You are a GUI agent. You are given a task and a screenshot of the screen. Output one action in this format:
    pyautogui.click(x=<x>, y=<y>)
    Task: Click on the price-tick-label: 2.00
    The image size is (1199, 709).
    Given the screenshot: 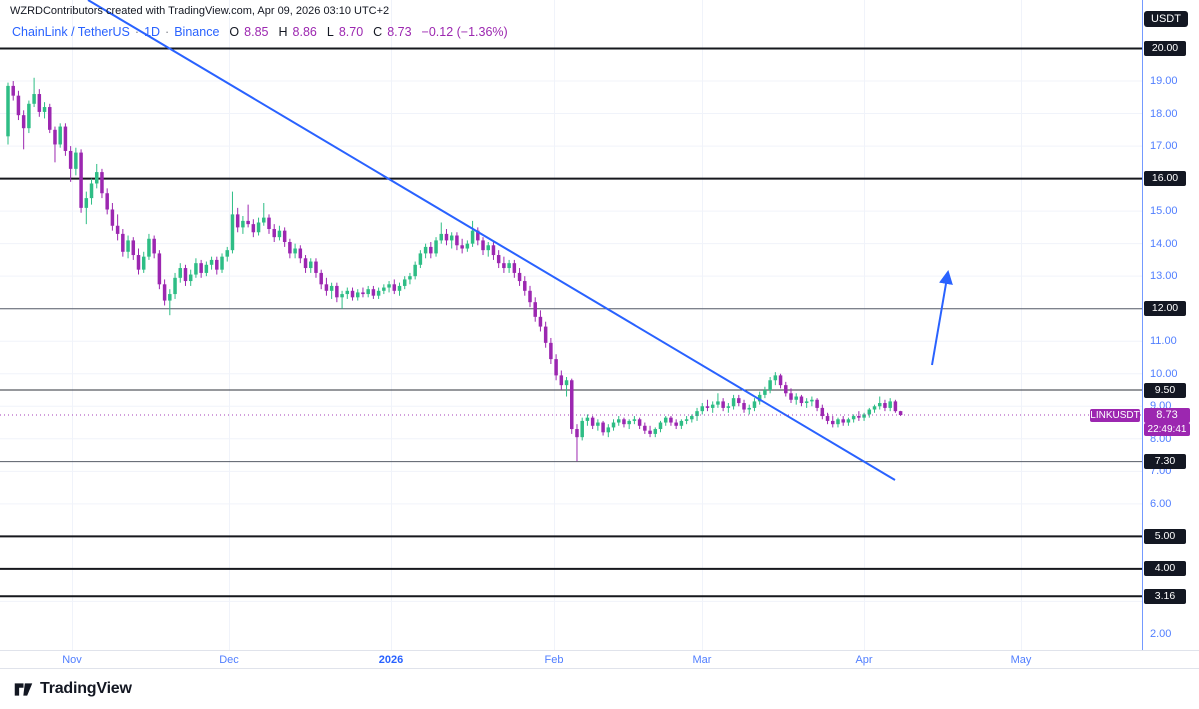 What is the action you would take?
    pyautogui.click(x=1161, y=633)
    